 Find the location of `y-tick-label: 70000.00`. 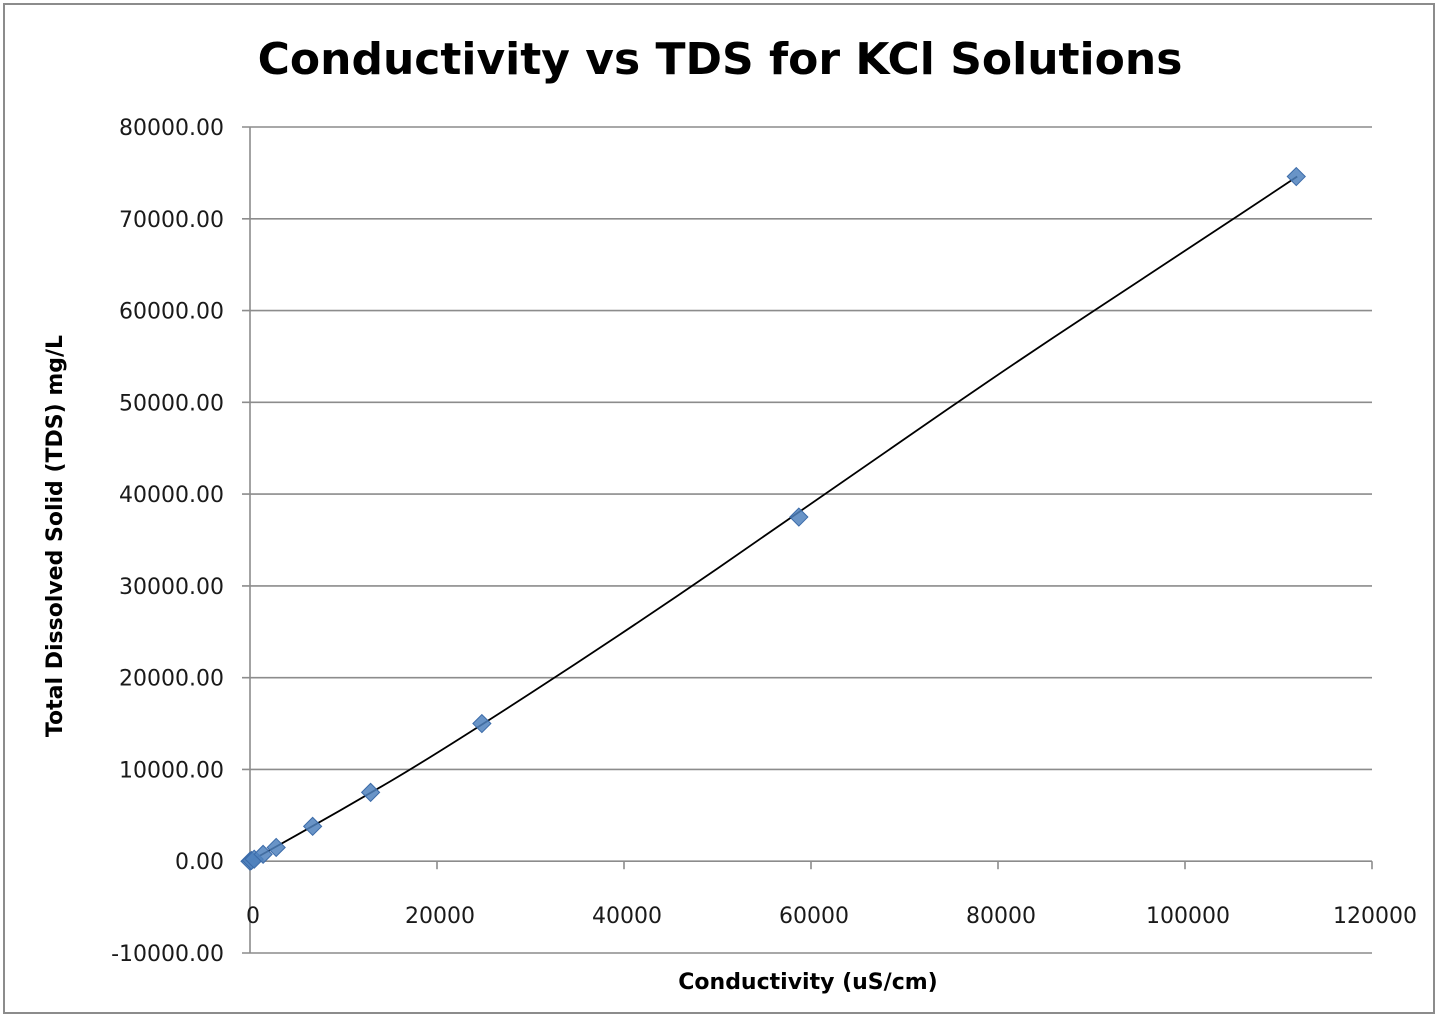

y-tick-label: 70000.00 is located at coordinates (171, 220).